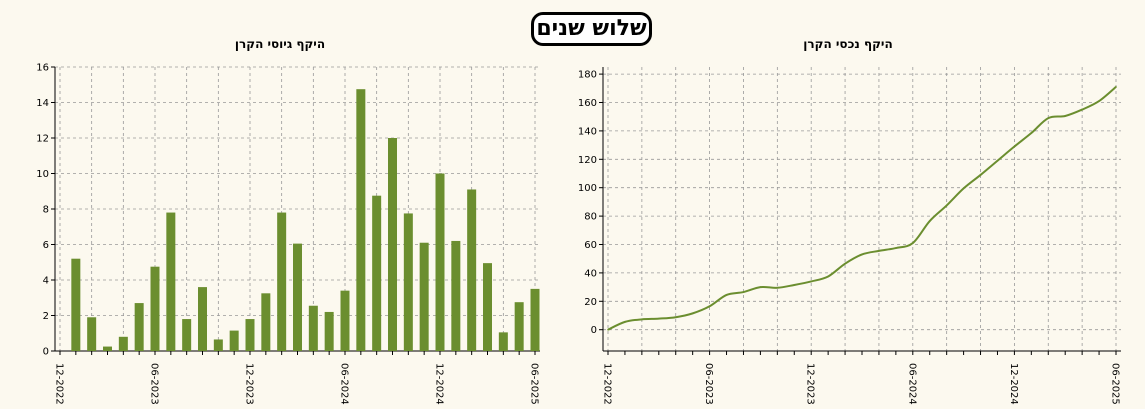  I want to click on right-ytick-label-7: 140, so click(587, 131).